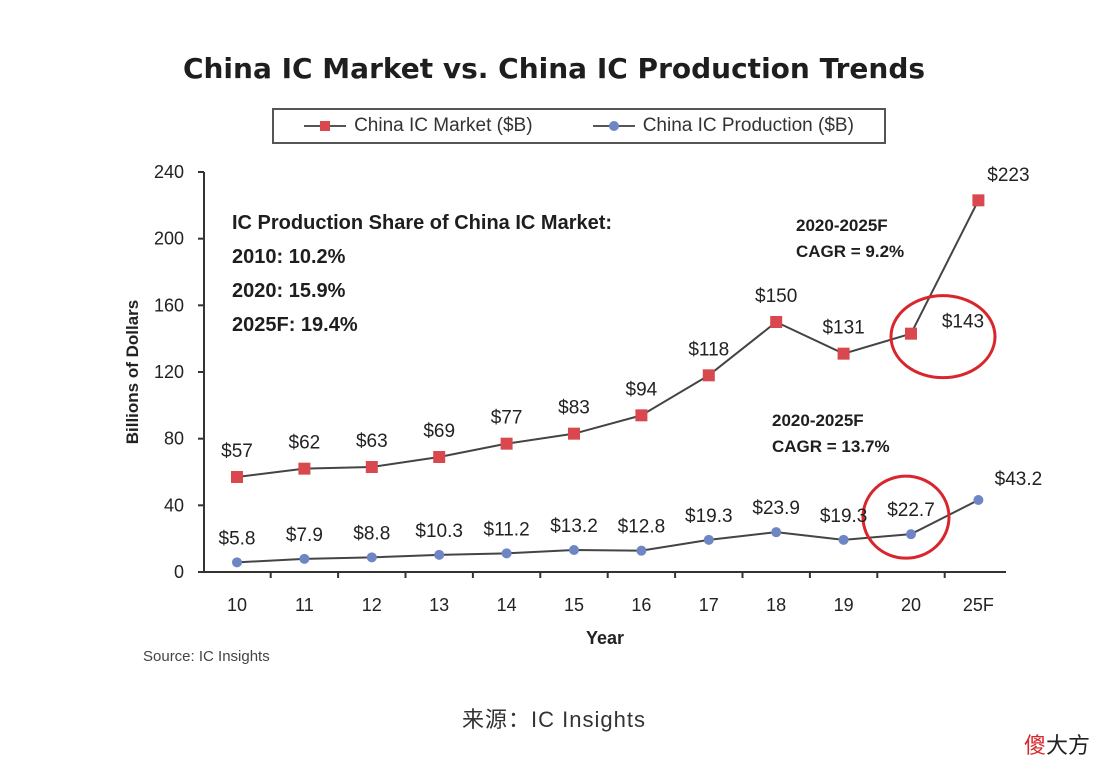 This screenshot has height=778, width=1108. Describe the element at coordinates (748, 125) in the screenshot. I see `legend-label-production: China IC Production ($B)` at that location.